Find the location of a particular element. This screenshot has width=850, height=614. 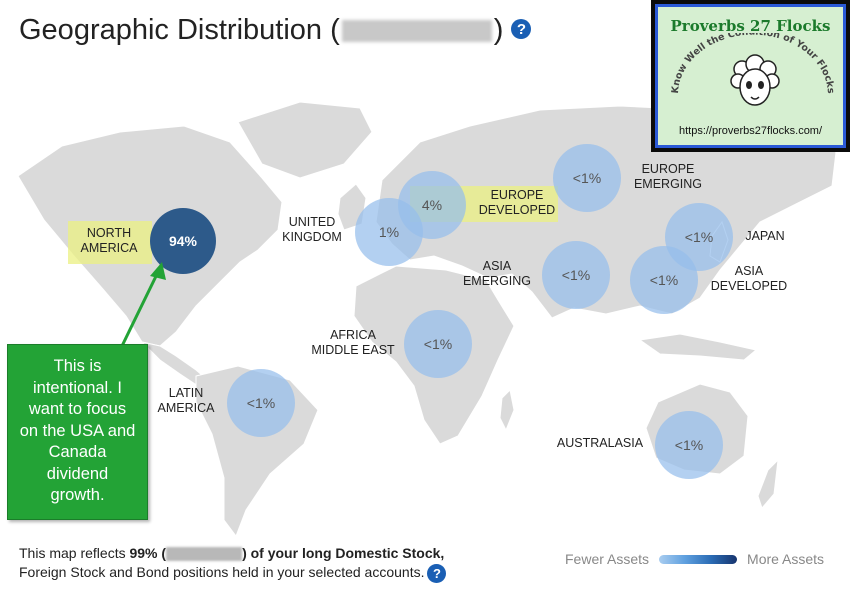

bubble-australasia: <1% is located at coordinates (689, 445).